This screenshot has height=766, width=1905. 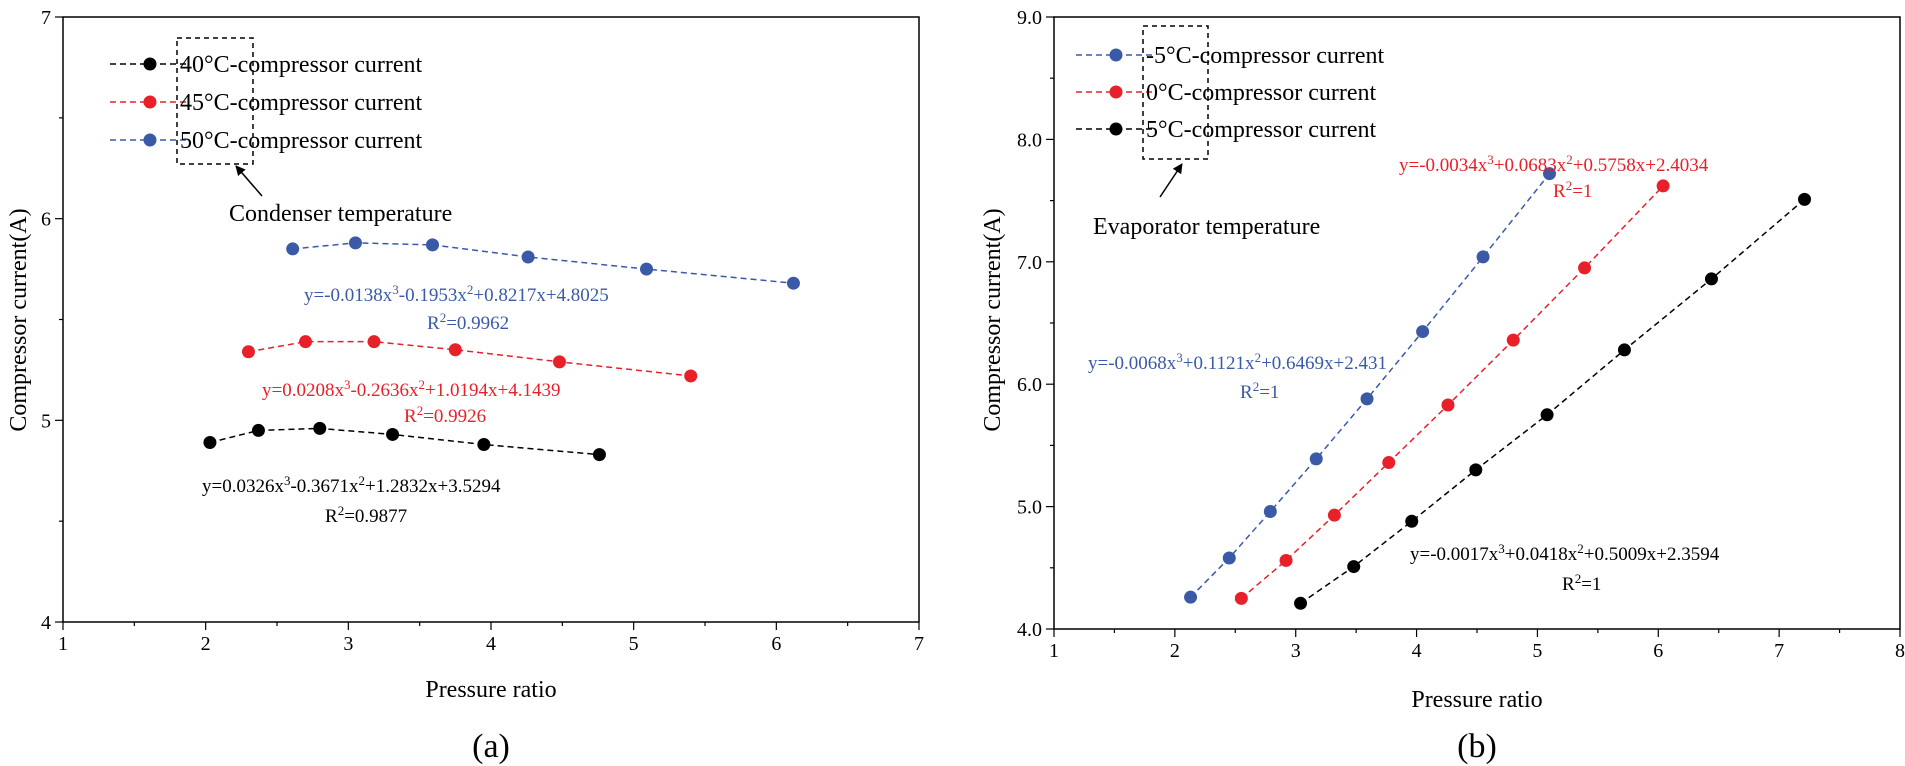 What do you see at coordinates (301, 141) in the screenshot?
I see `panel-a-legend-label: 50°C-compressor current` at bounding box center [301, 141].